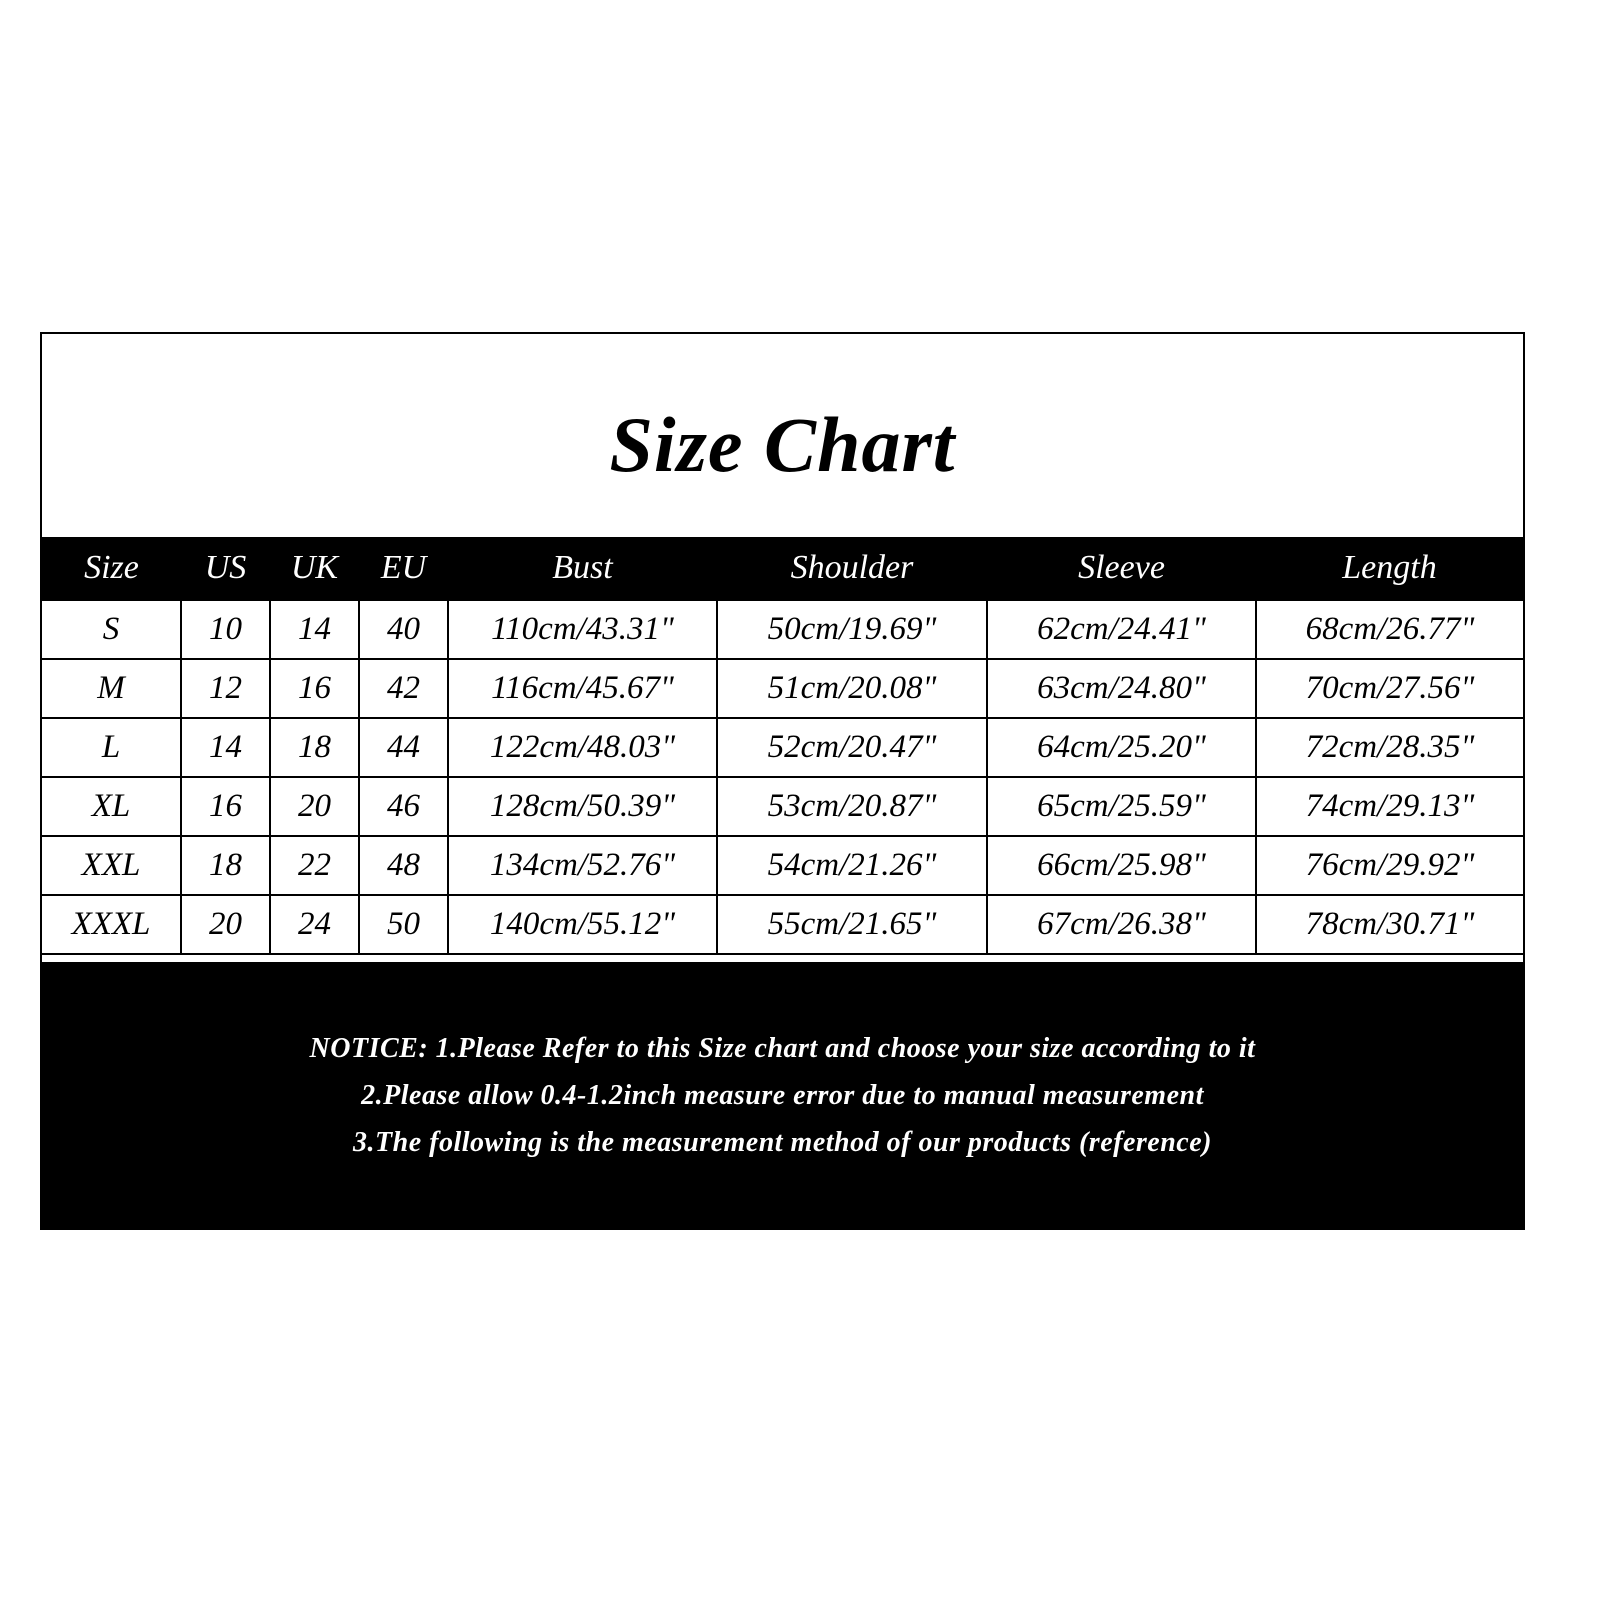 The image size is (1600, 1600). I want to click on table-cell-uk: 16, so click(314, 688).